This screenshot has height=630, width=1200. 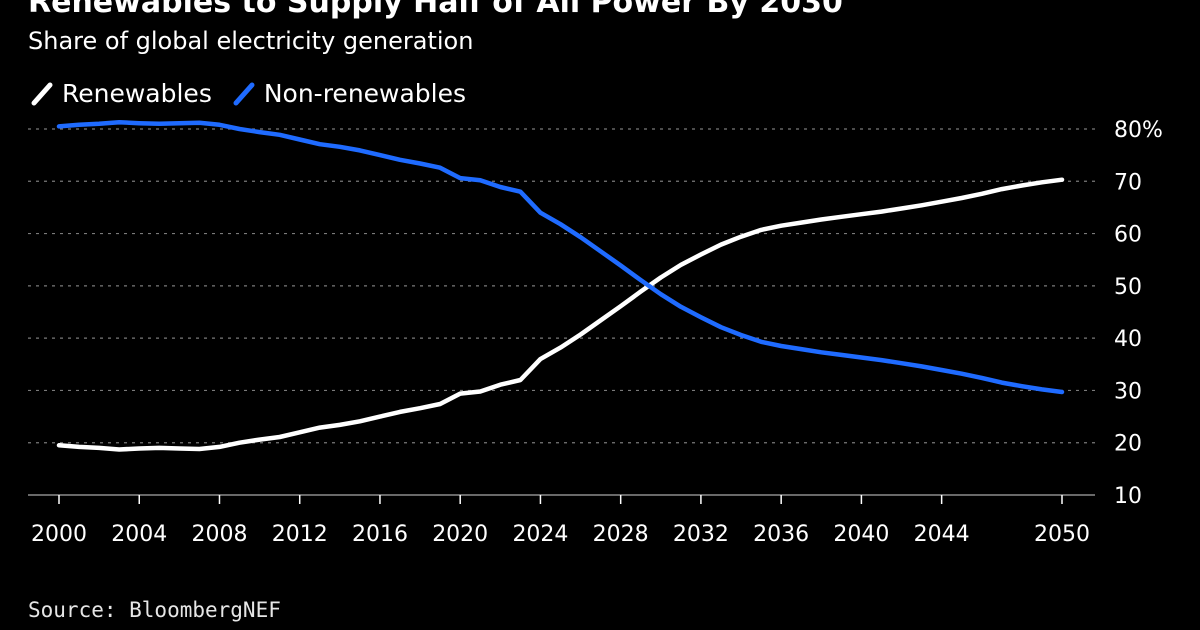 I want to click on source-note: Source: BloombergNEF, so click(x=154, y=610).